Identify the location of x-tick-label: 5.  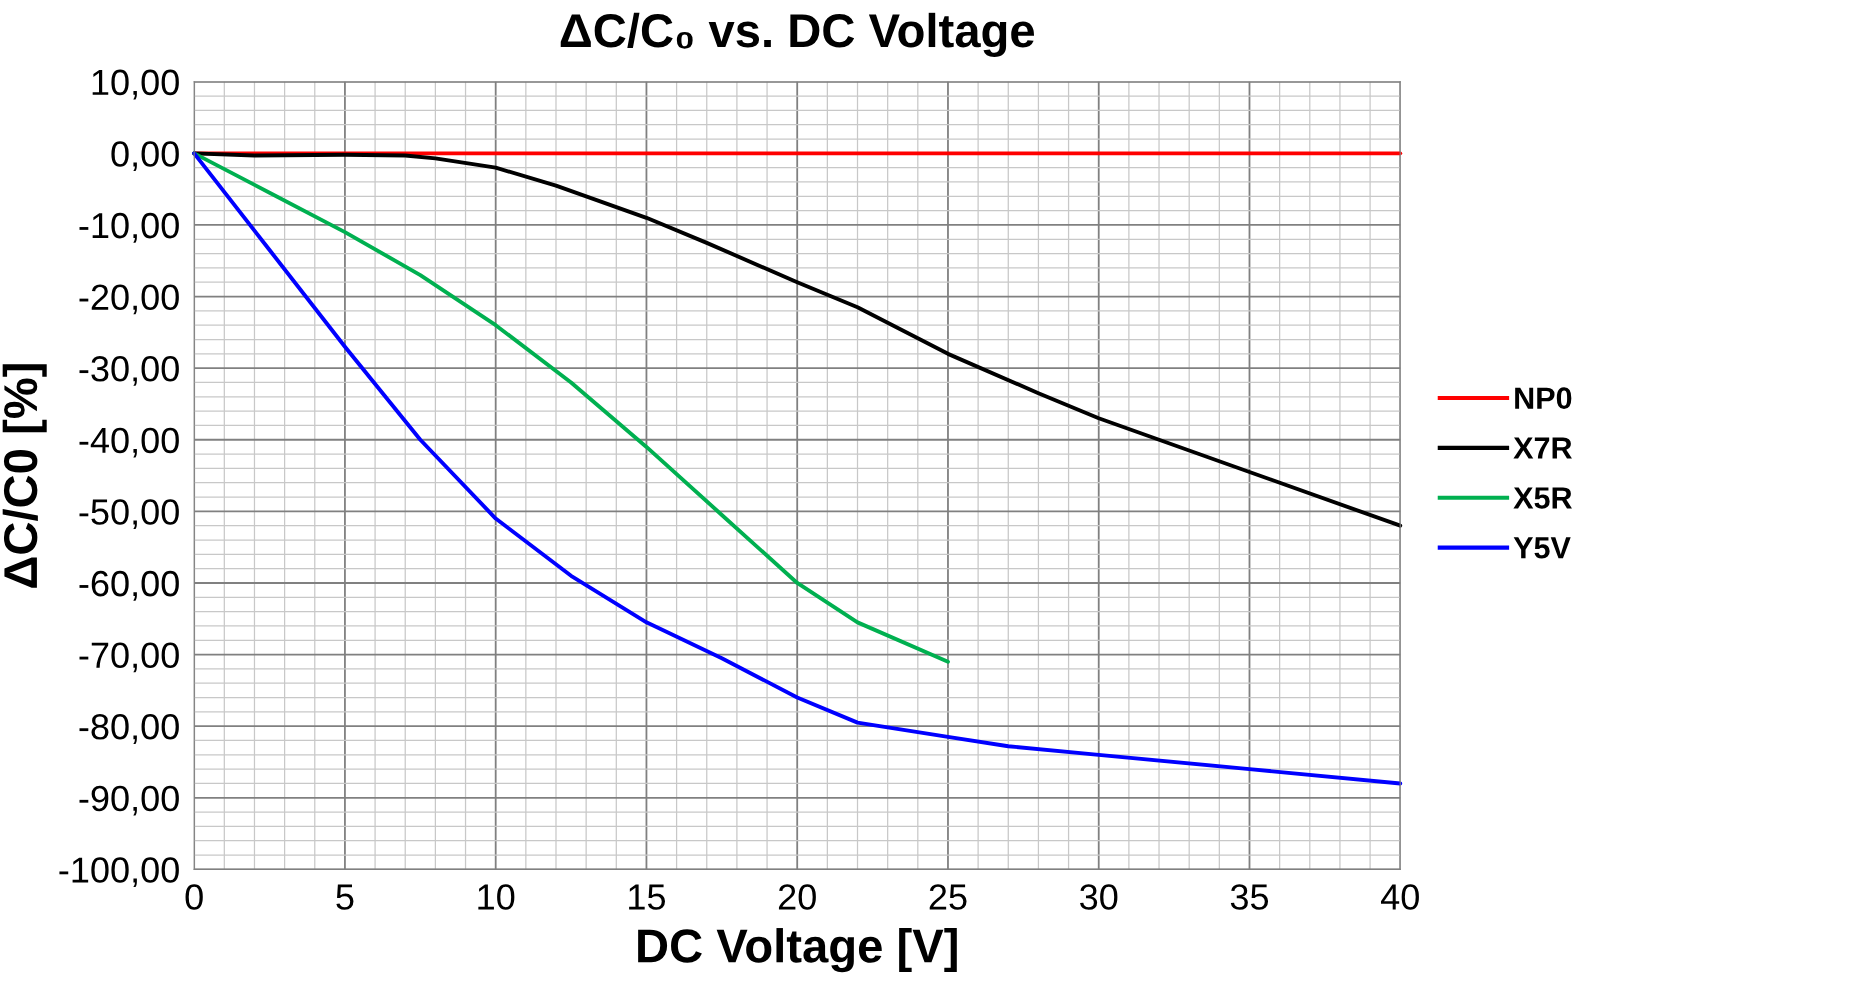
(345, 897).